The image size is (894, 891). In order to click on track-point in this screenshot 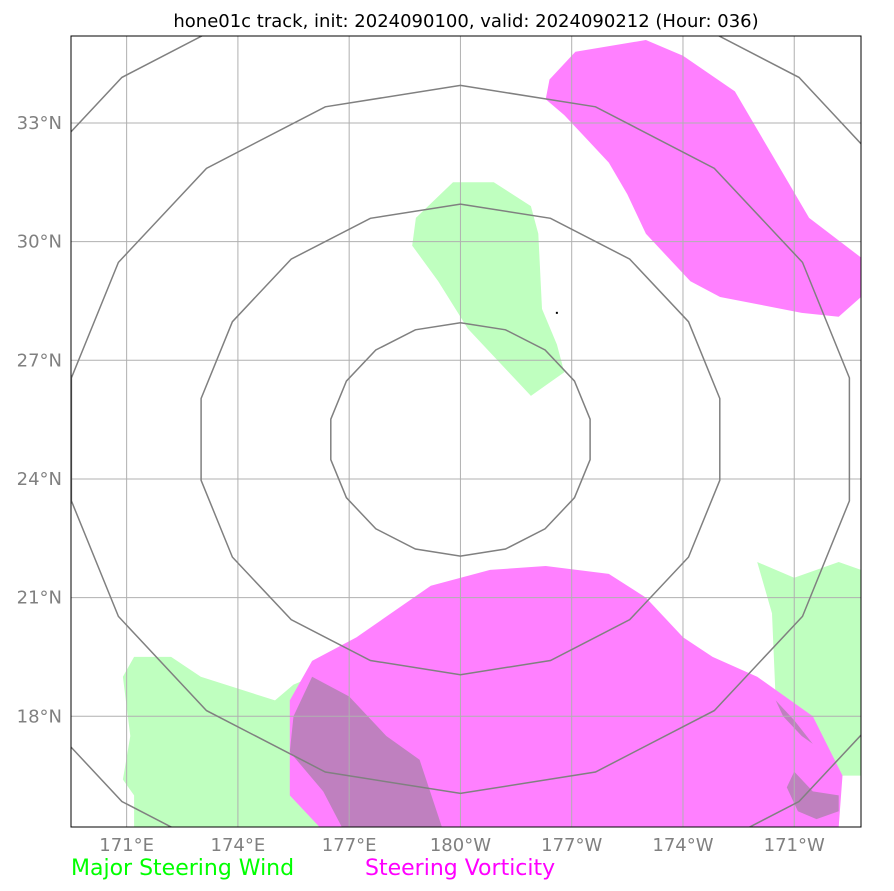, I will do `click(556, 312)`.